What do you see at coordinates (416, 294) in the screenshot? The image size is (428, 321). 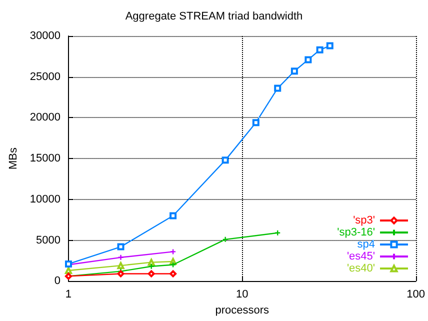 I see `x-tick-label: 100` at bounding box center [416, 294].